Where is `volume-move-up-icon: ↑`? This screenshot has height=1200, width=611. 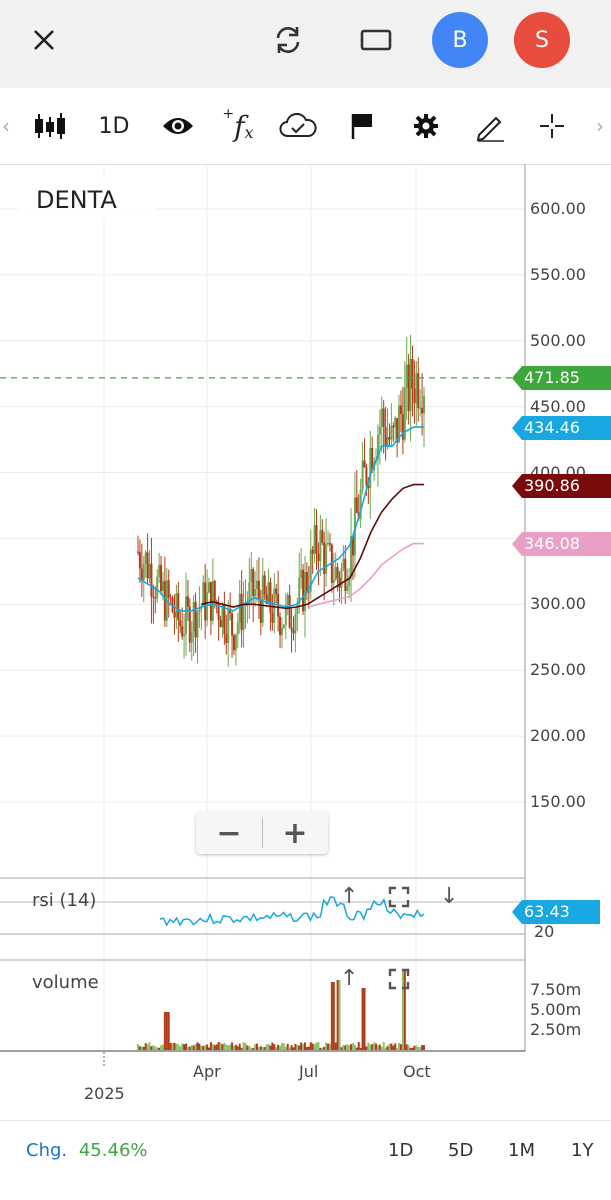 volume-move-up-icon: ↑ is located at coordinates (349, 978).